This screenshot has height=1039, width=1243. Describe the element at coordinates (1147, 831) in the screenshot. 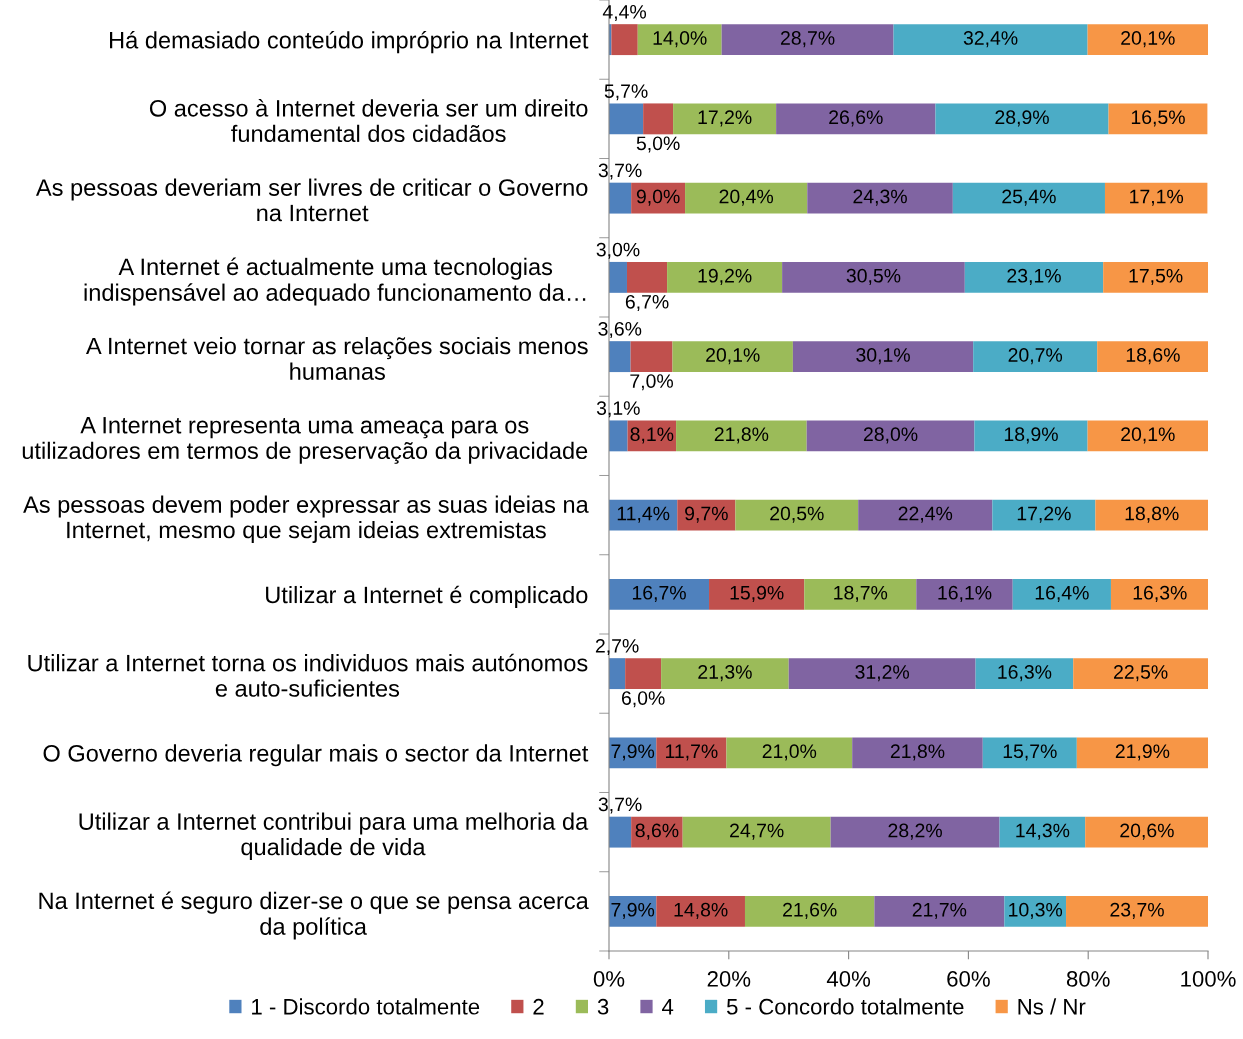

I see `data-label: 20,6%` at that location.